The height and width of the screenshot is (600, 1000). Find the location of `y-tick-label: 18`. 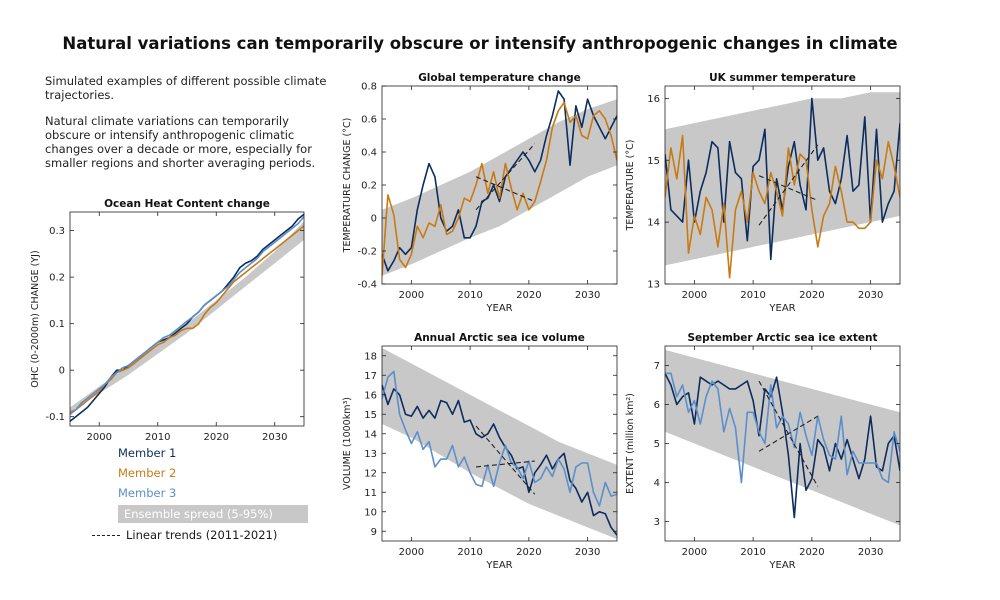

y-tick-label: 18 is located at coordinates (370, 356).